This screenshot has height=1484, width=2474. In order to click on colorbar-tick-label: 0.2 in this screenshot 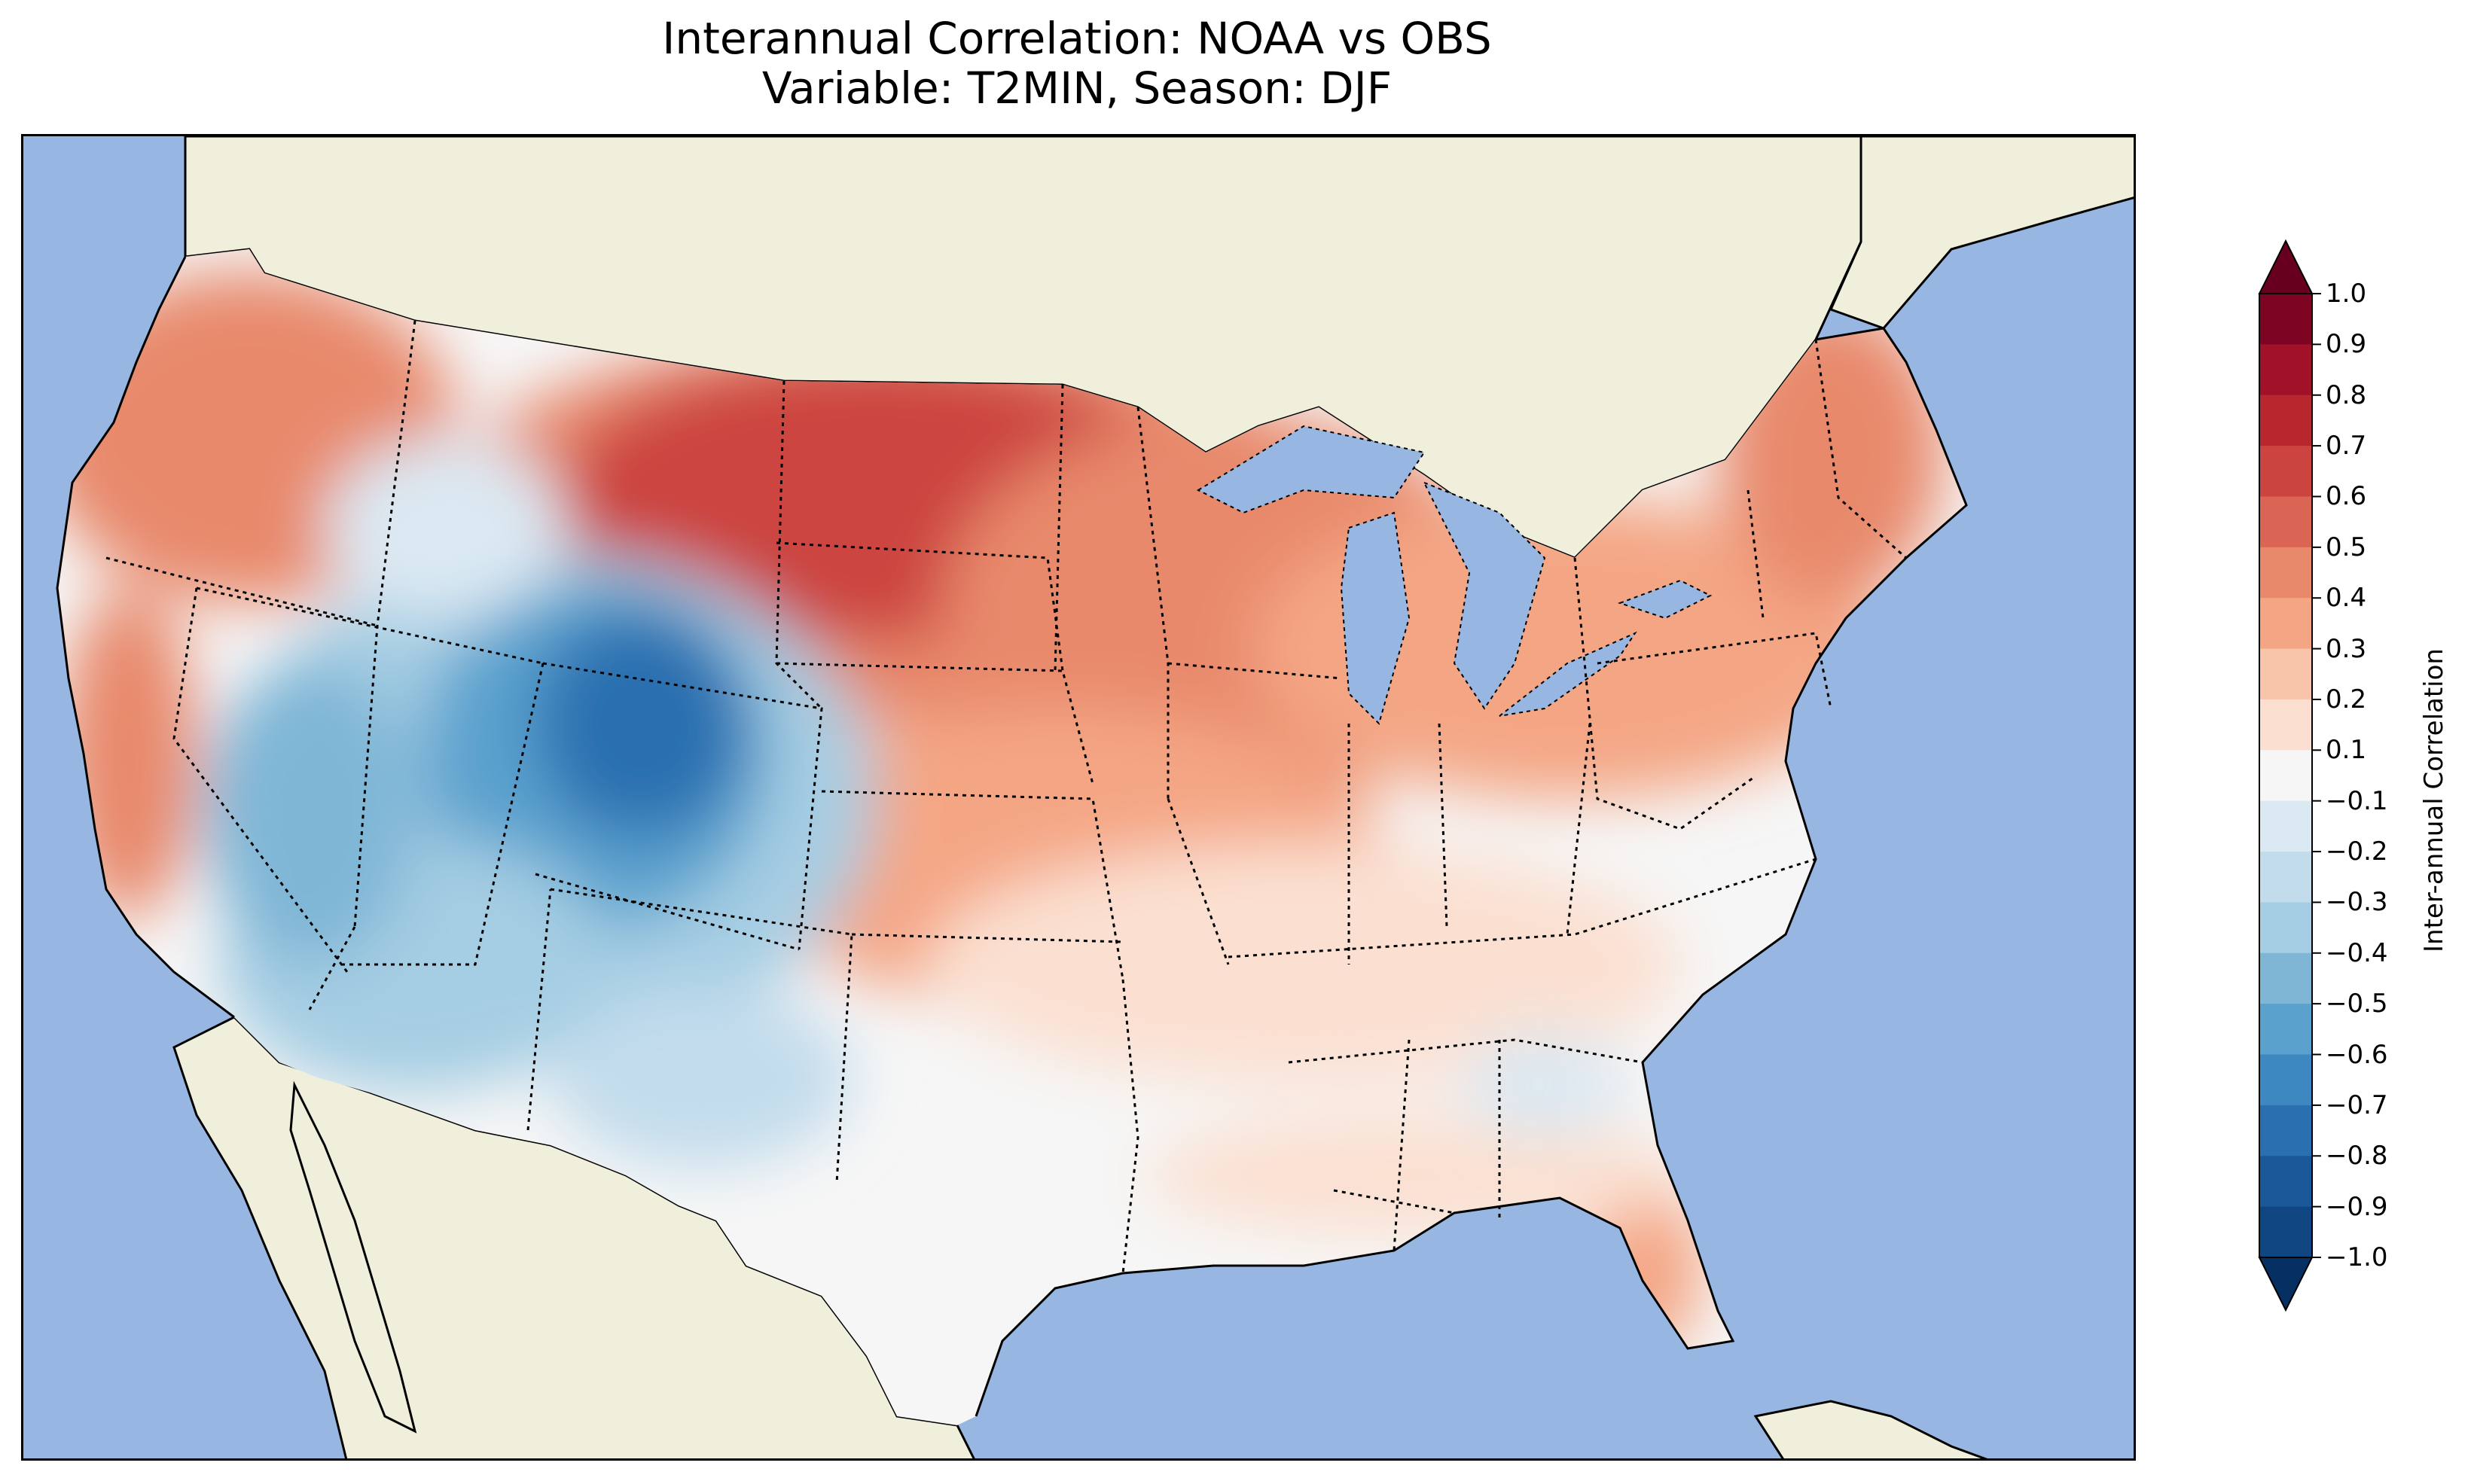, I will do `click(2346, 699)`.